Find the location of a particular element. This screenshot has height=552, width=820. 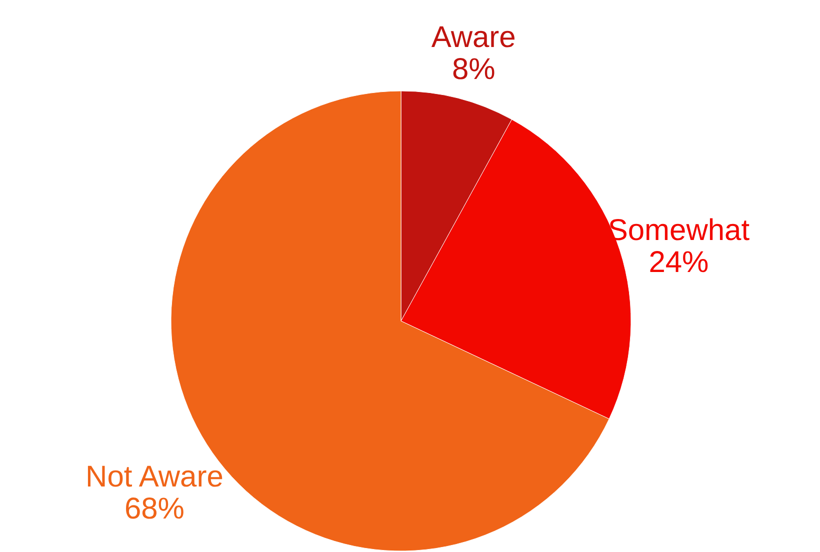

slice-label: Not Aware is located at coordinates (155, 477).